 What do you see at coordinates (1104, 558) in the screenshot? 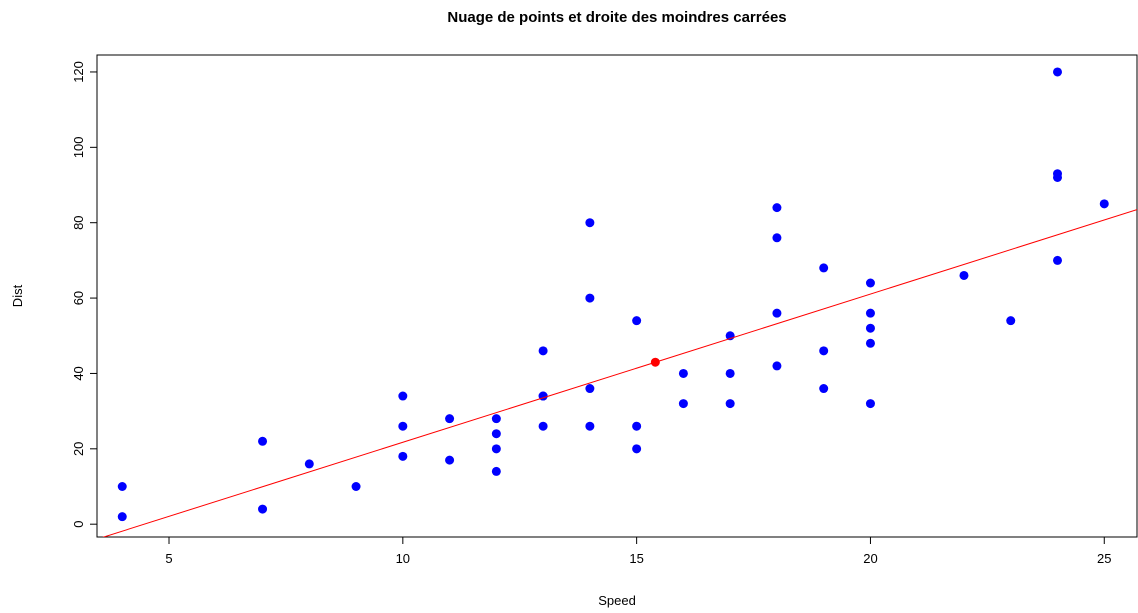
I see `x-tick-label: 25` at bounding box center [1104, 558].